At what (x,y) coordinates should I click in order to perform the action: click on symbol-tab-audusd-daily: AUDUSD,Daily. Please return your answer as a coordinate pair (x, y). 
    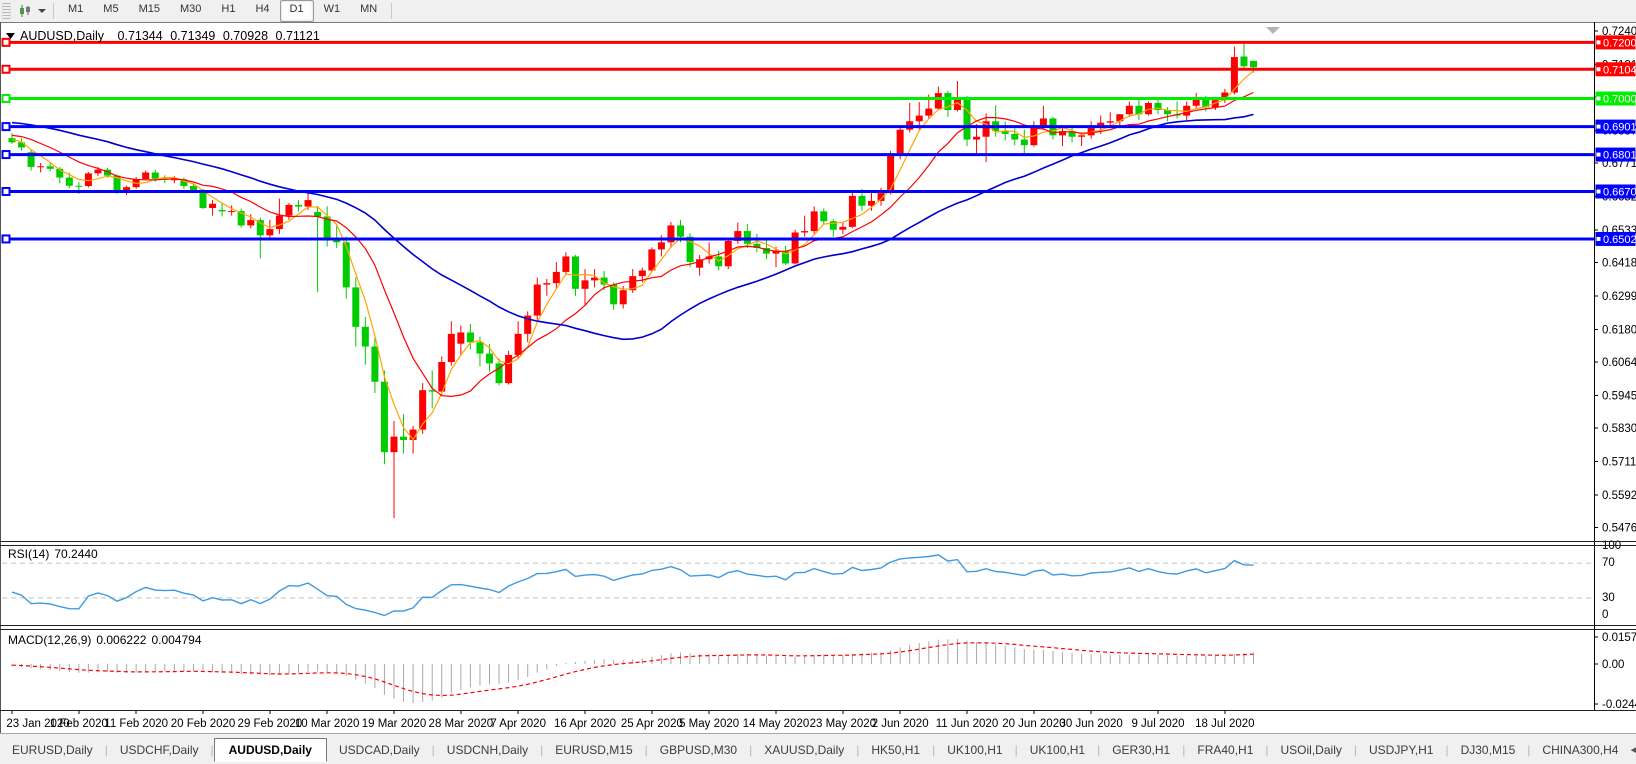
    Looking at the image, I should click on (270, 749).